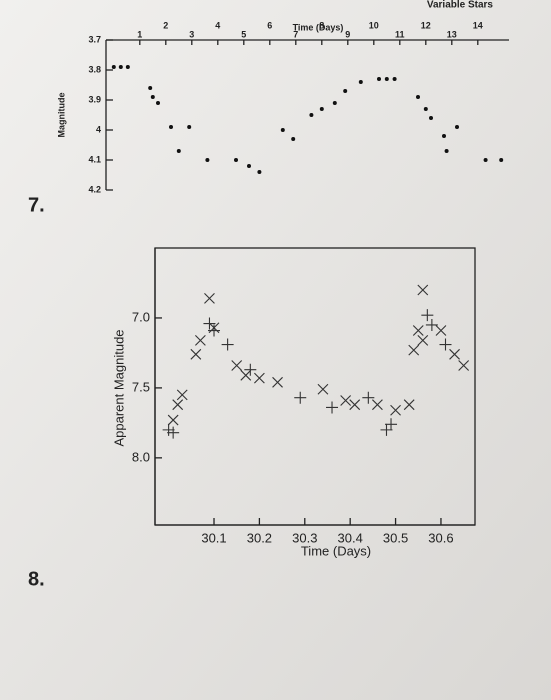 The image size is (551, 700). What do you see at coordinates (94, 189) in the screenshot?
I see `y-tick-label: 4.2` at bounding box center [94, 189].